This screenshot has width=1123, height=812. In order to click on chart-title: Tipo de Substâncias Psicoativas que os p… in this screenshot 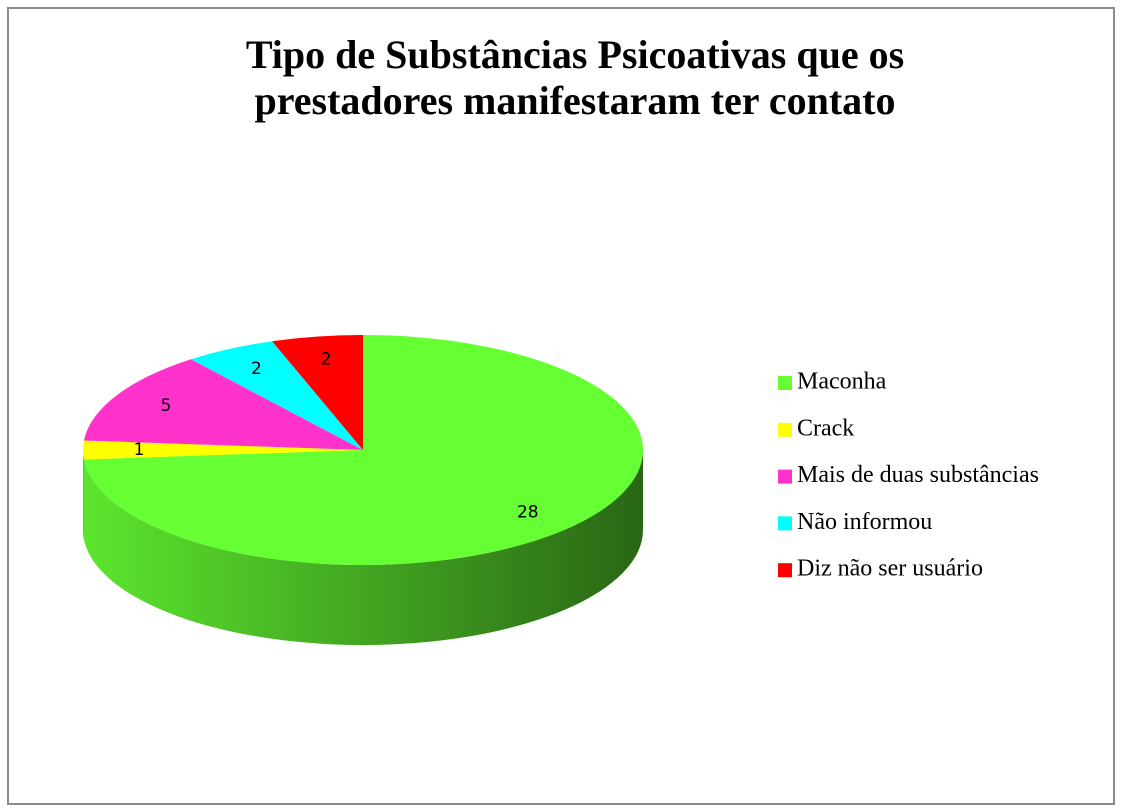, I will do `click(575, 77)`.